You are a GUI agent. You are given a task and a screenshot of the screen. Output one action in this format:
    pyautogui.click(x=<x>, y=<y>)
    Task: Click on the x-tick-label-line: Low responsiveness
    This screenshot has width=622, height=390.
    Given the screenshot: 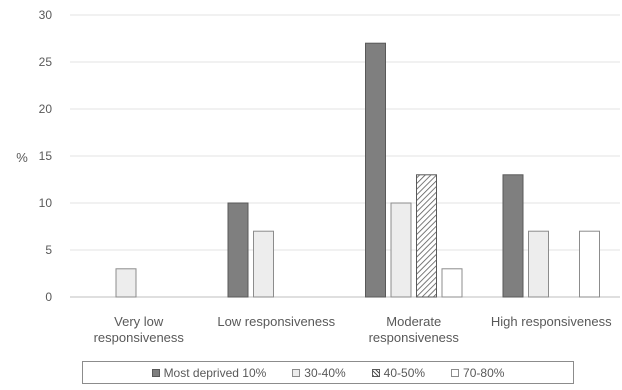 What is the action you would take?
    pyautogui.click(x=276, y=321)
    